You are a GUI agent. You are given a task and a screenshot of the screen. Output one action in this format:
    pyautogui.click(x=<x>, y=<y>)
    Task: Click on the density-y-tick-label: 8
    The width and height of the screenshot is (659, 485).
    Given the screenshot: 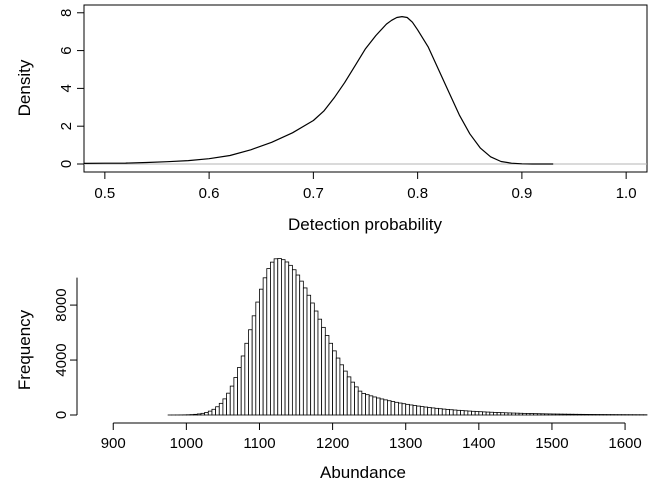 What is the action you would take?
    pyautogui.click(x=66, y=13)
    